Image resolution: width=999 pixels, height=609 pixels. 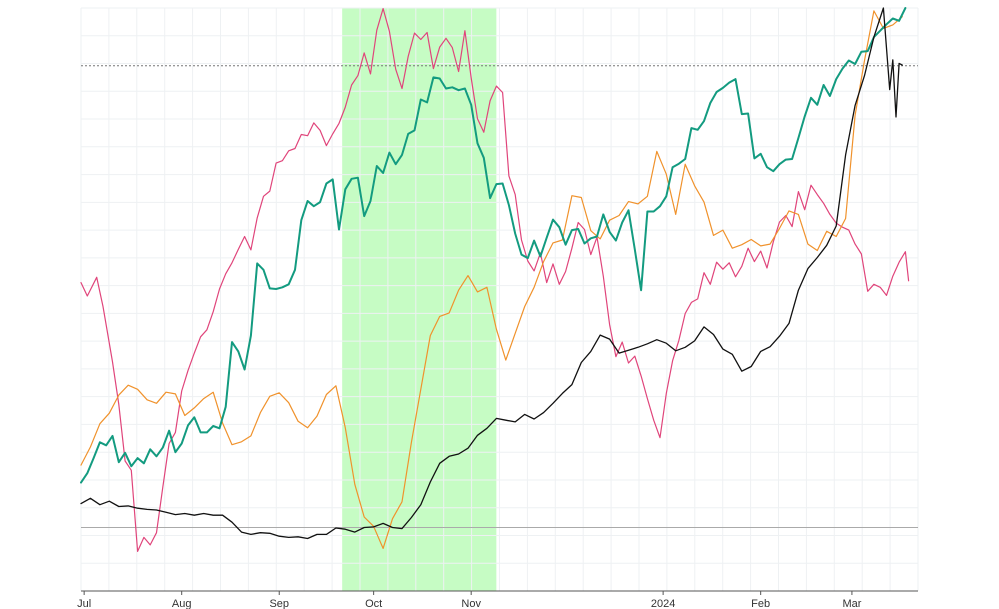 I want to click on x-tick-label: Aug, so click(x=182, y=603).